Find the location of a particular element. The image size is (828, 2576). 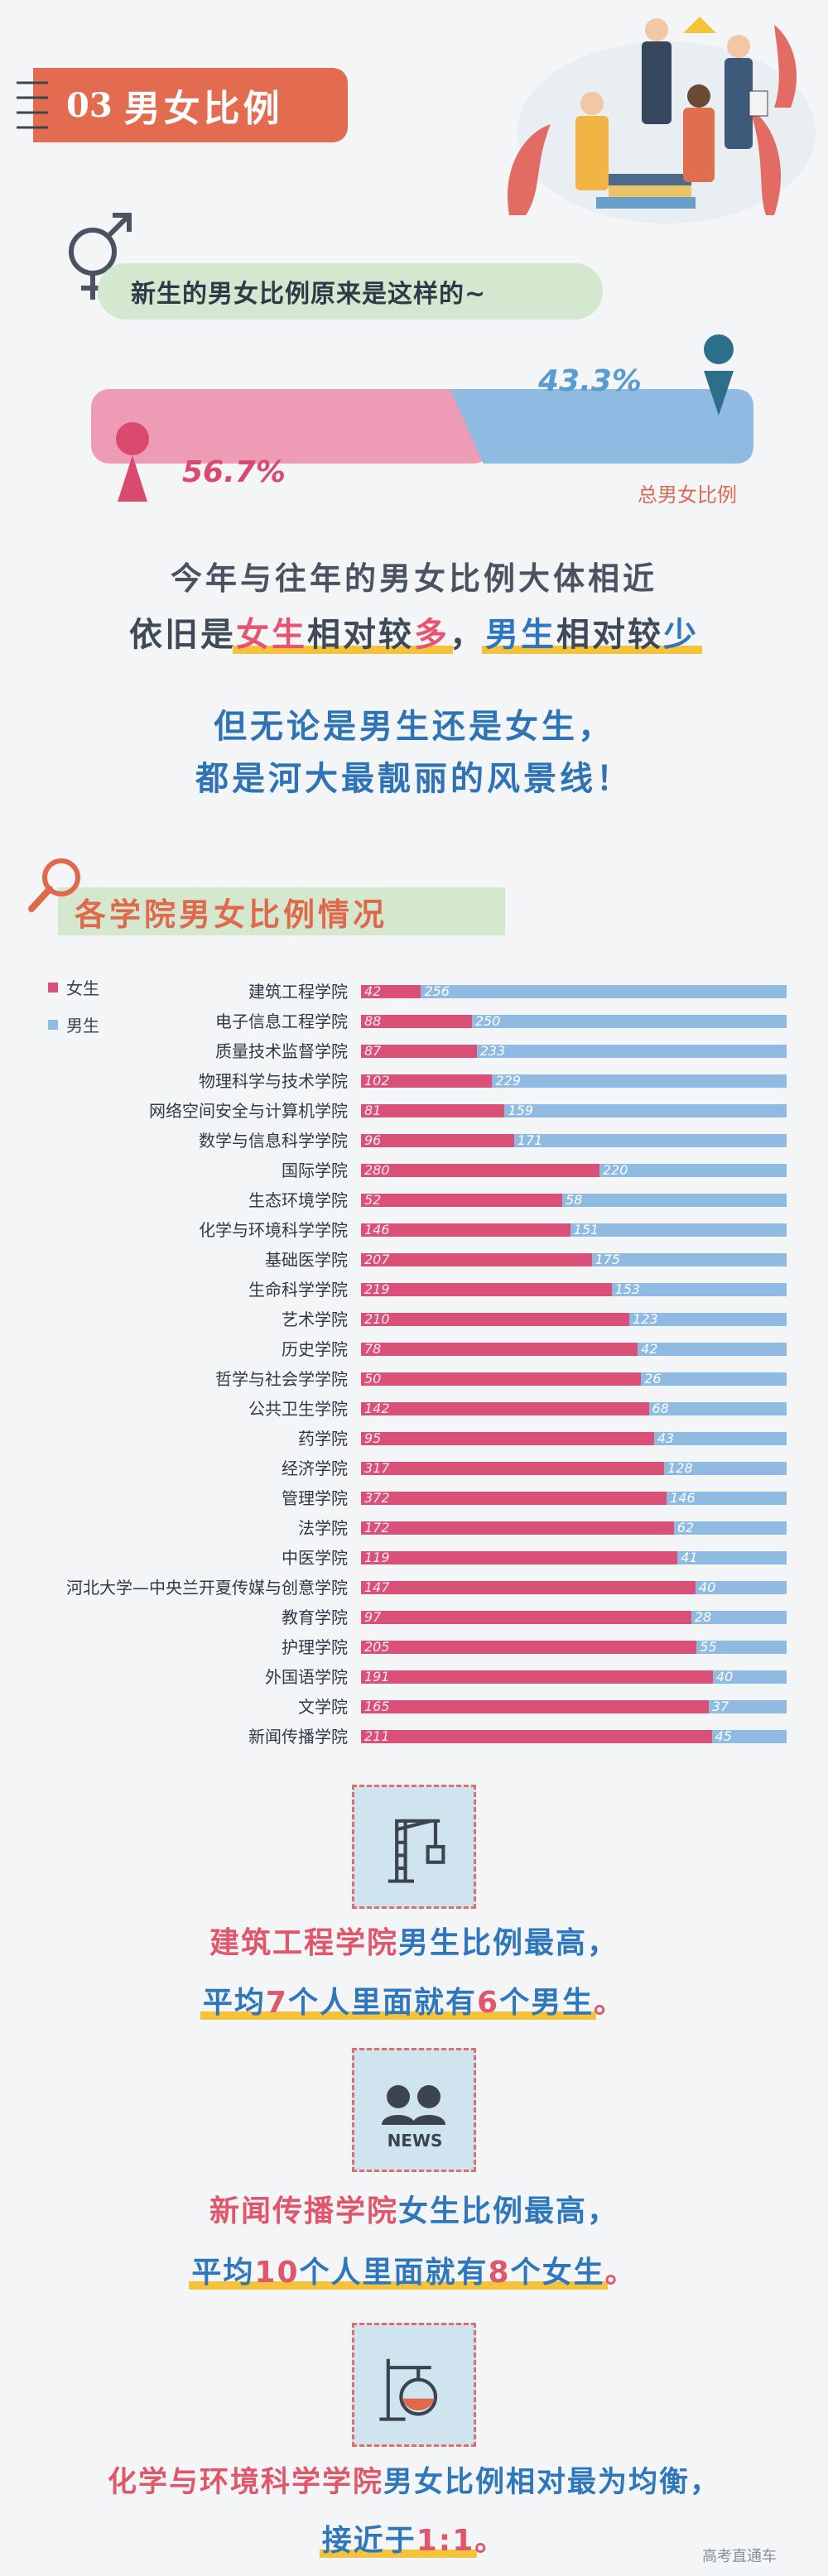

male-value-label: 40 is located at coordinates (724, 1676).